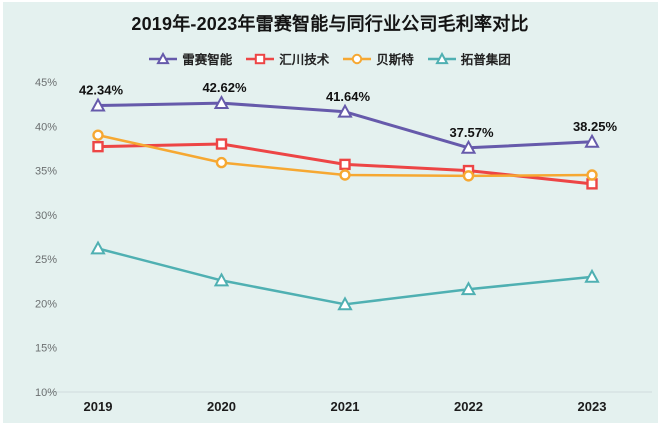  I want to click on legend-item-雷赛智能: 雷赛智能, so click(190, 58).